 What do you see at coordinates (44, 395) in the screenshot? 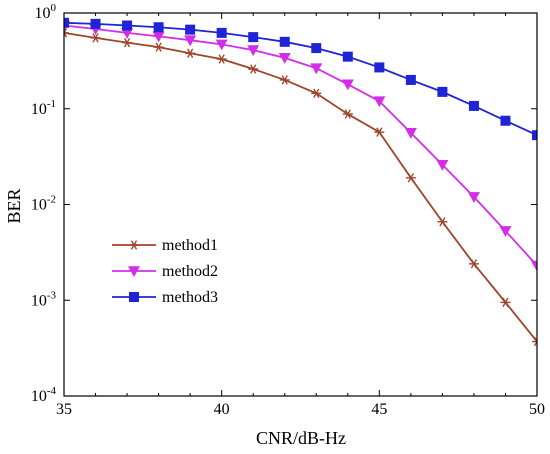
I see `y-tick-label: 10⁻⁴` at bounding box center [44, 395].